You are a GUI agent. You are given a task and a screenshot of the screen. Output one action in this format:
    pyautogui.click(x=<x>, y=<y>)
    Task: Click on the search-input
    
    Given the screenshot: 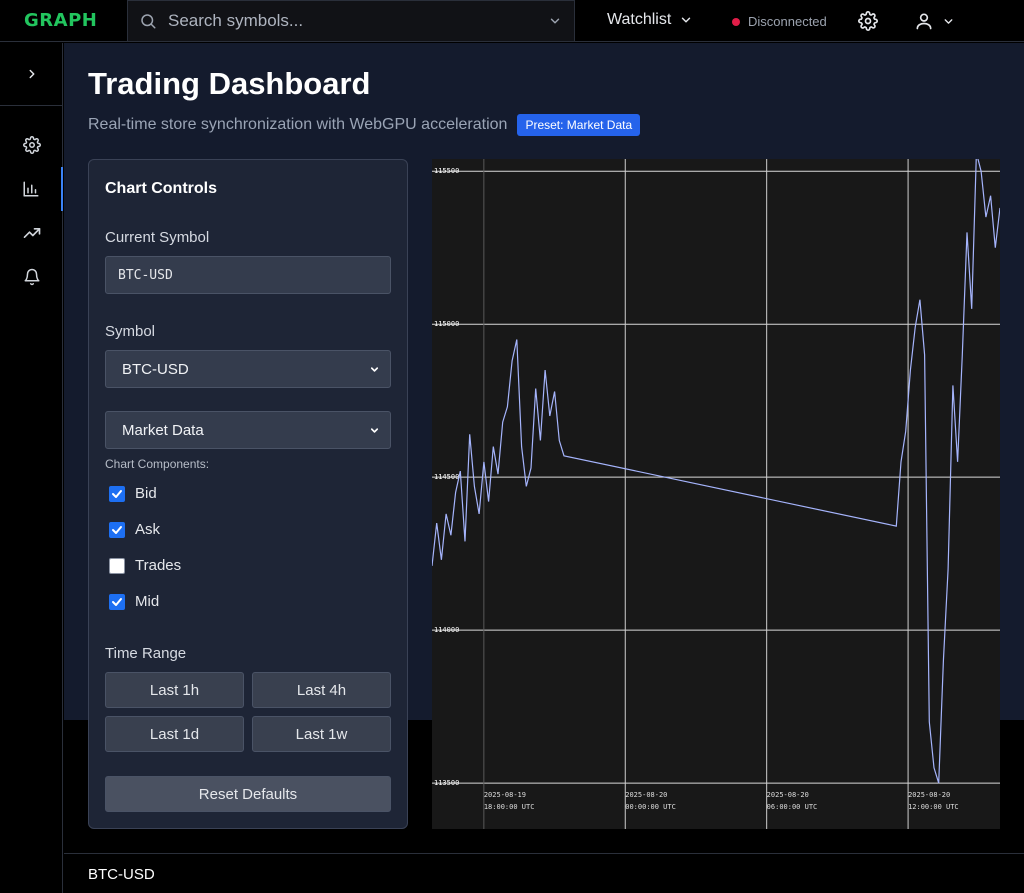 What is the action you would take?
    pyautogui.click(x=358, y=21)
    